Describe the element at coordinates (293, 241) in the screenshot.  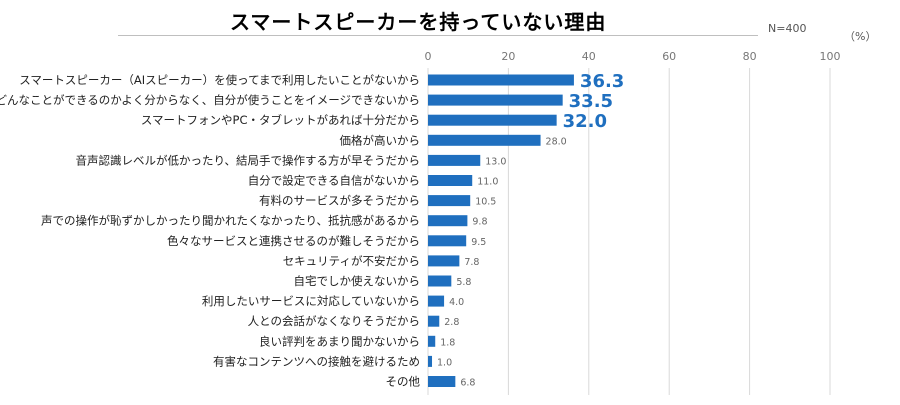
I see `category-label: 色々なサービスと連携させるのが難しそうだから` at that location.